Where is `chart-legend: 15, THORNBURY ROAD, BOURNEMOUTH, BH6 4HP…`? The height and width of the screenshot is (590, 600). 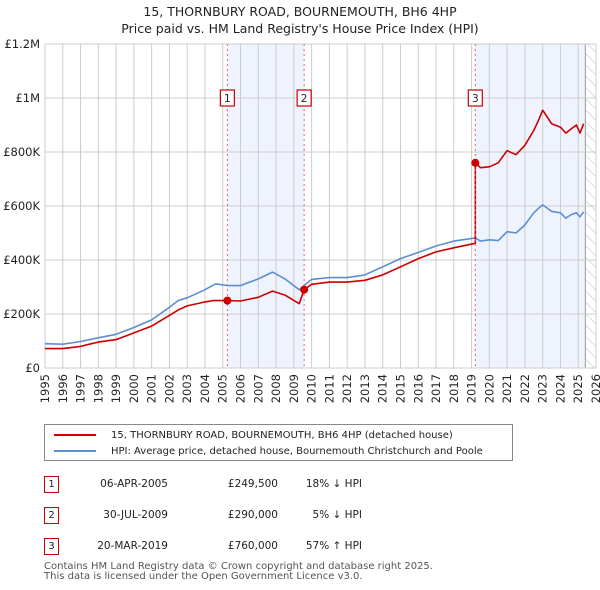
chart-legend: 15, THORNBURY ROAD, BOURNEMOUTH, BH6 4HP… is located at coordinates (278, 442).